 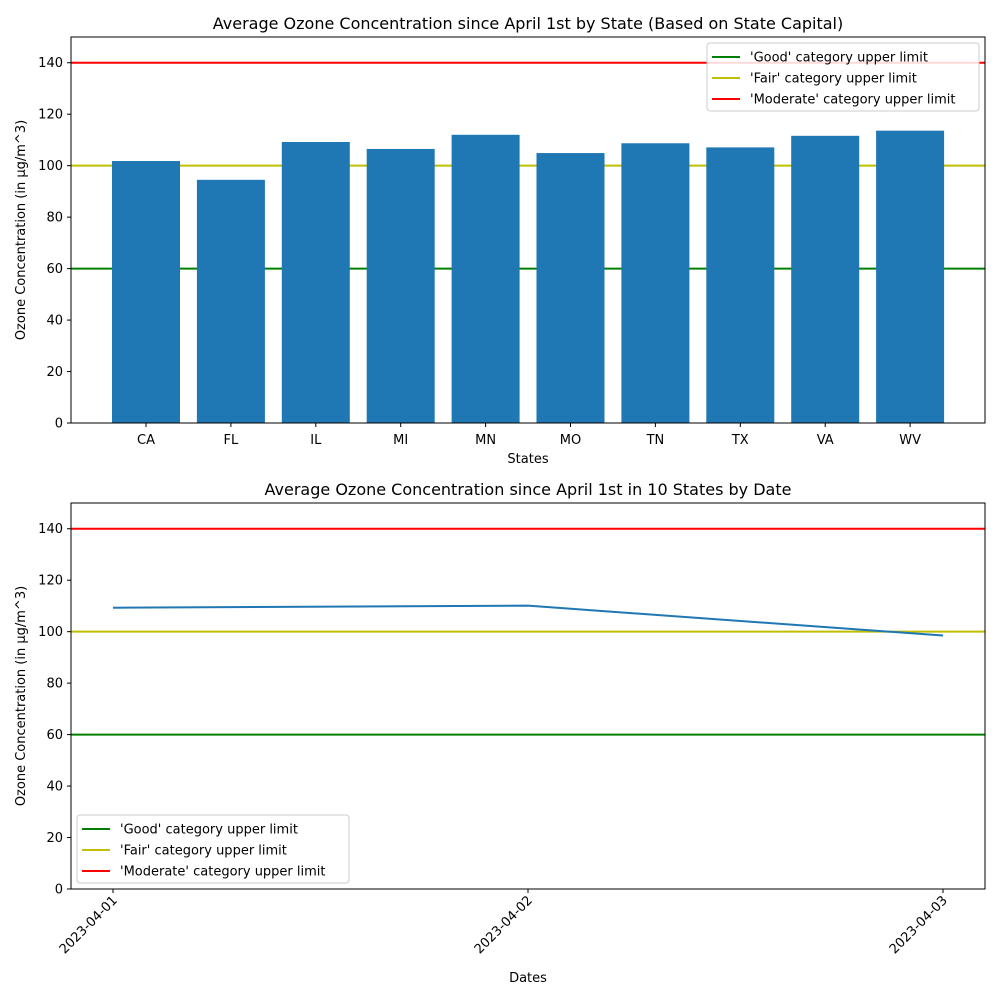 I want to click on x-axis-ticks: CA FL IL MI MN MO TN TX VA WV, so click(x=529, y=435).